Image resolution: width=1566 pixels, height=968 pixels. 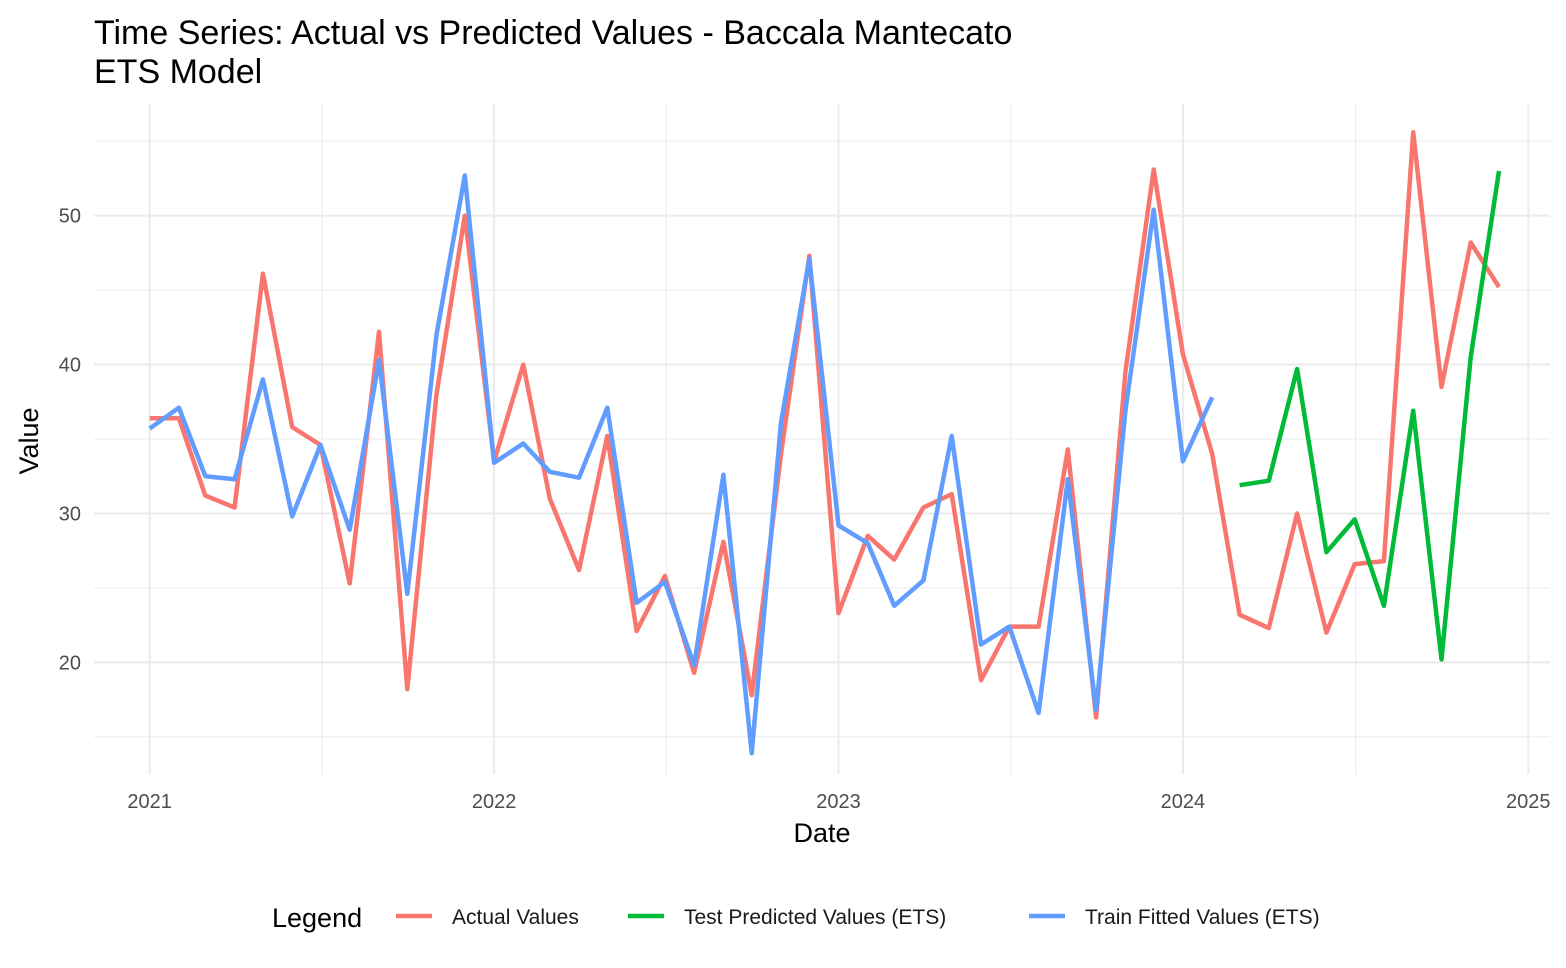 I want to click on legend-item: Test Predicted Values (ETS), so click(x=787, y=917).